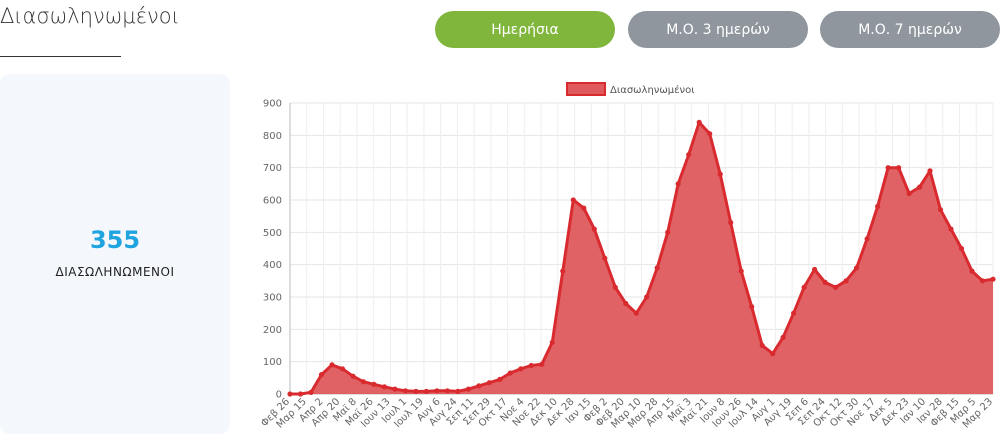  I want to click on y-tick-label: 300, so click(272, 298).